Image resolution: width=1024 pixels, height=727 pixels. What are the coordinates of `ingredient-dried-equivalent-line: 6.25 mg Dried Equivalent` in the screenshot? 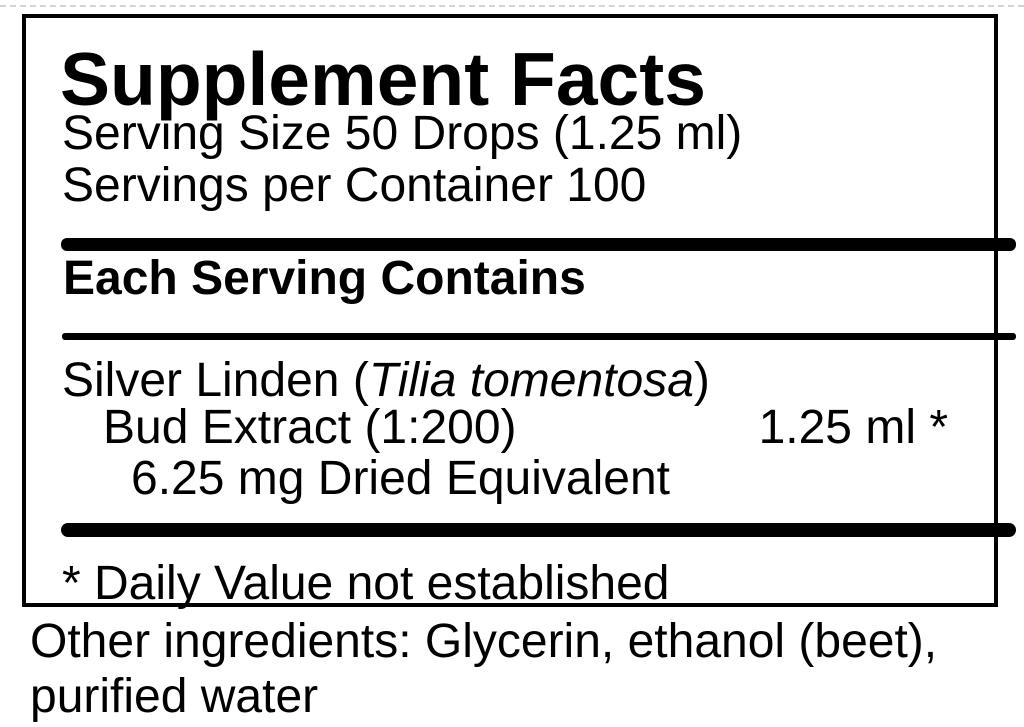 It's located at (400, 478).